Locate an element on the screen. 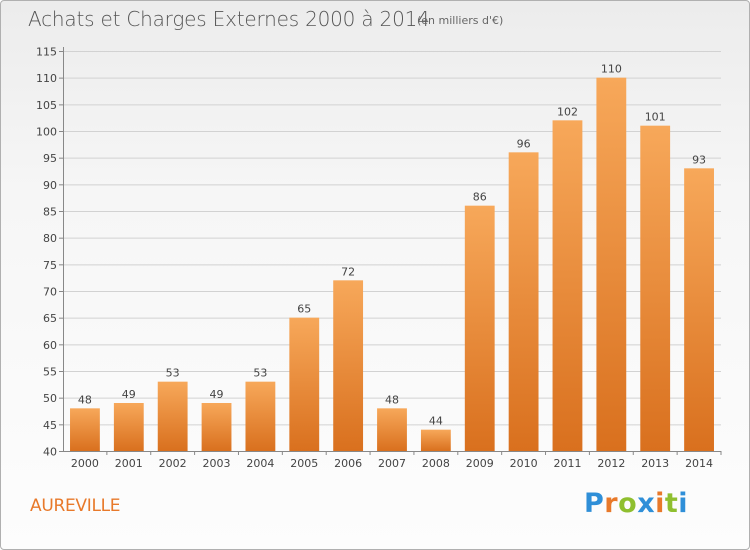 The image size is (750, 550). brand-letter: P is located at coordinates (594, 503).